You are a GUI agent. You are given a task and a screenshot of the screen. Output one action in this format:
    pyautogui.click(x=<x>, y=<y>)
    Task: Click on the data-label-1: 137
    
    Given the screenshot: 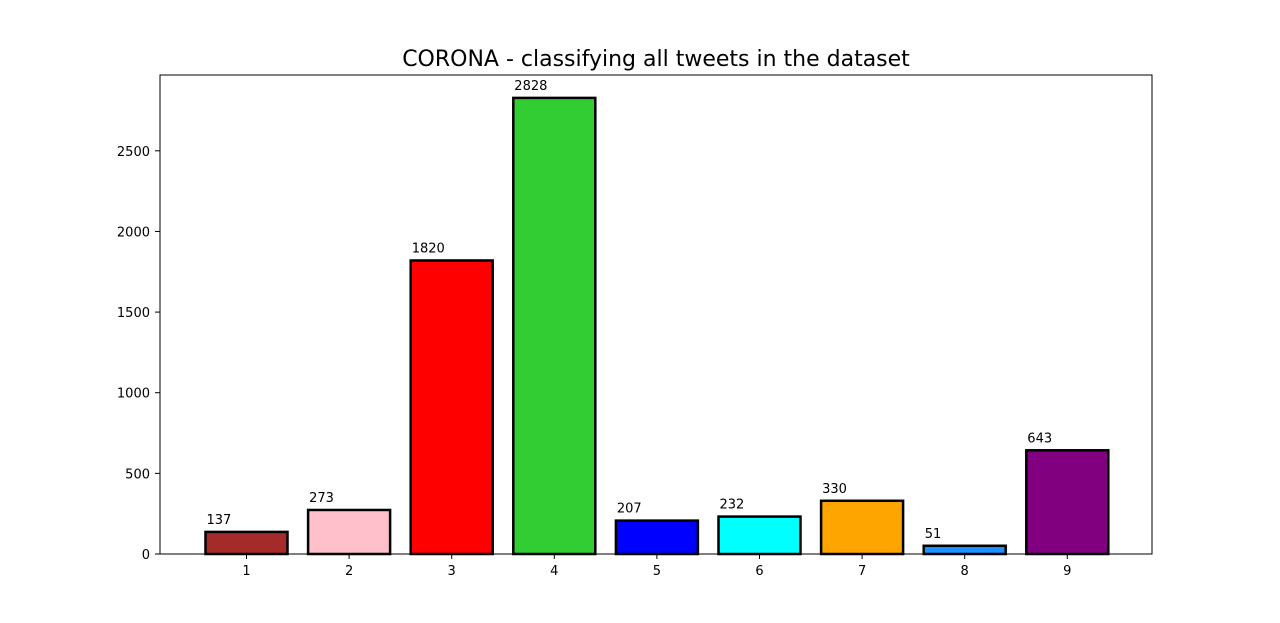 What is the action you would take?
    pyautogui.click(x=219, y=520)
    